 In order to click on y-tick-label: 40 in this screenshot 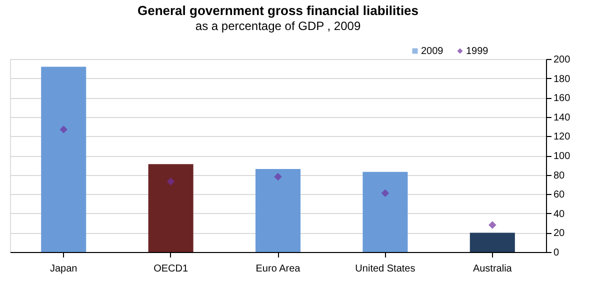, I will do `click(560, 214)`.